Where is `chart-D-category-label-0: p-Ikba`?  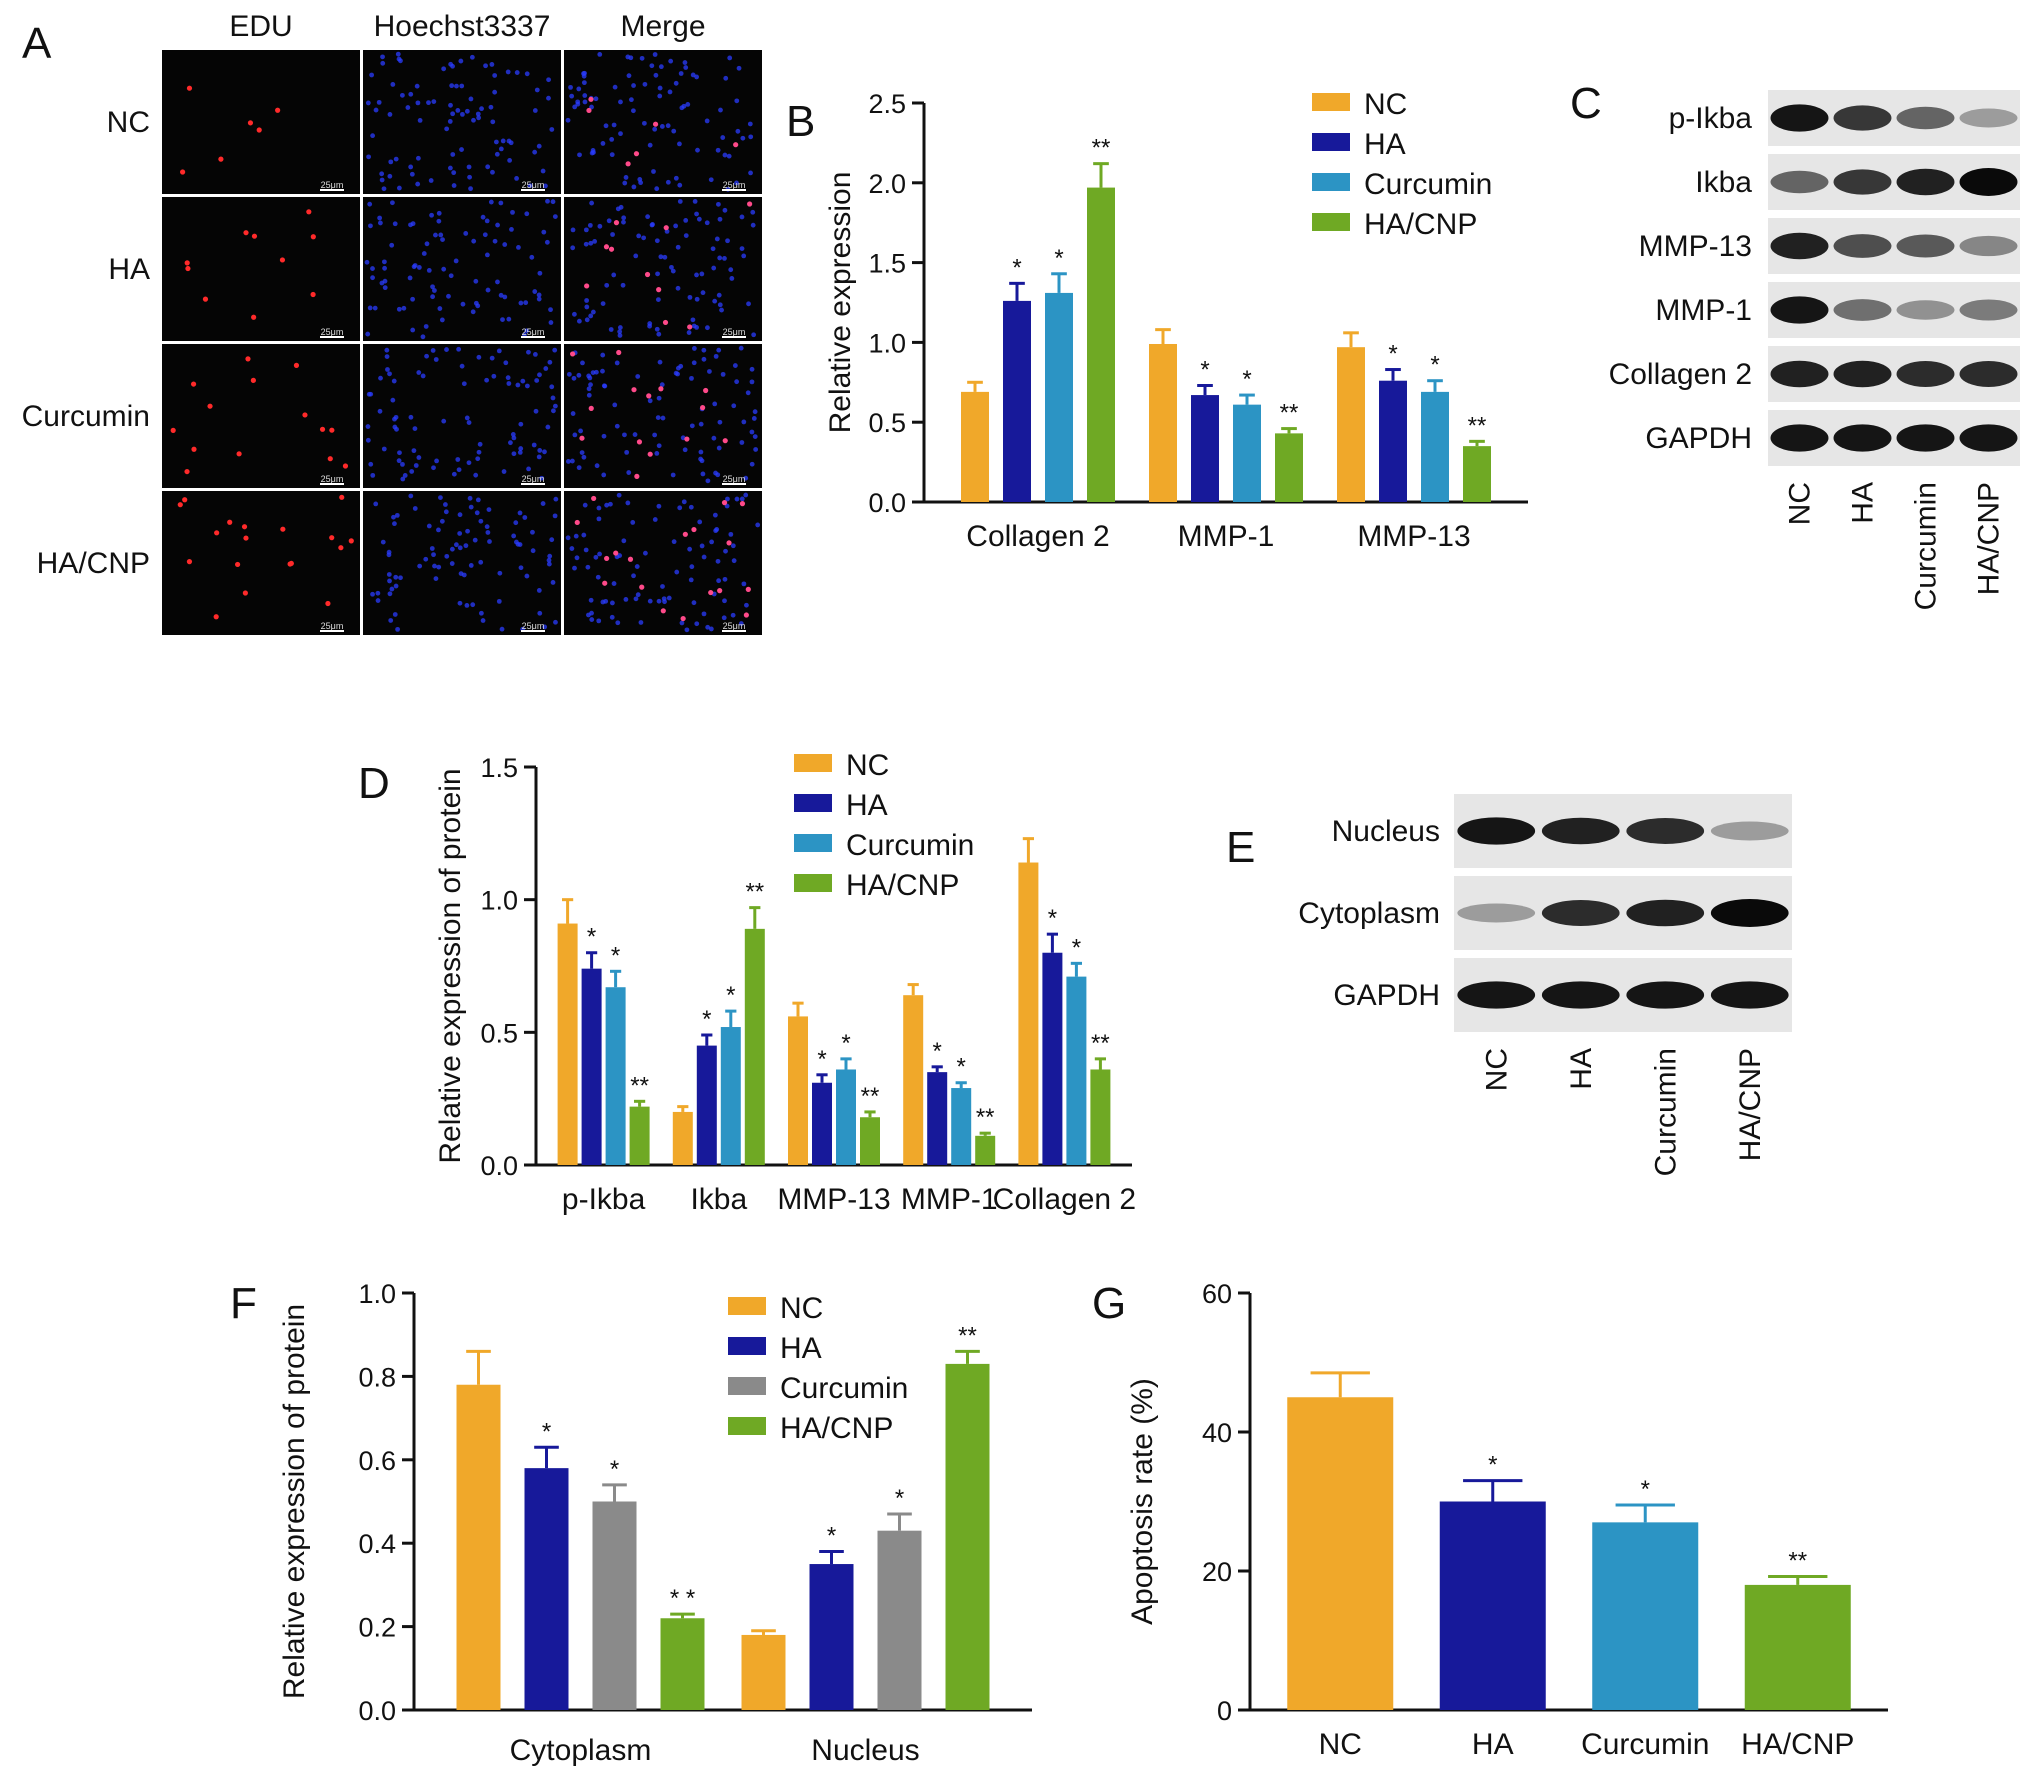
chart-D-category-label-0: p-Ikba is located at coordinates (604, 1199).